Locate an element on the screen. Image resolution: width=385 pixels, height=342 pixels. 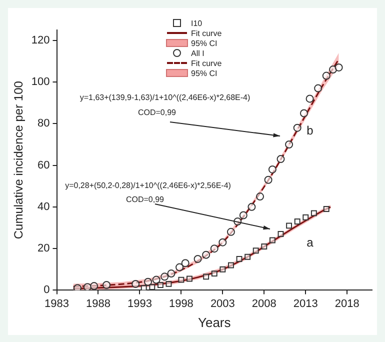
y-tick-label: 20 is located at coordinates (44, 248).